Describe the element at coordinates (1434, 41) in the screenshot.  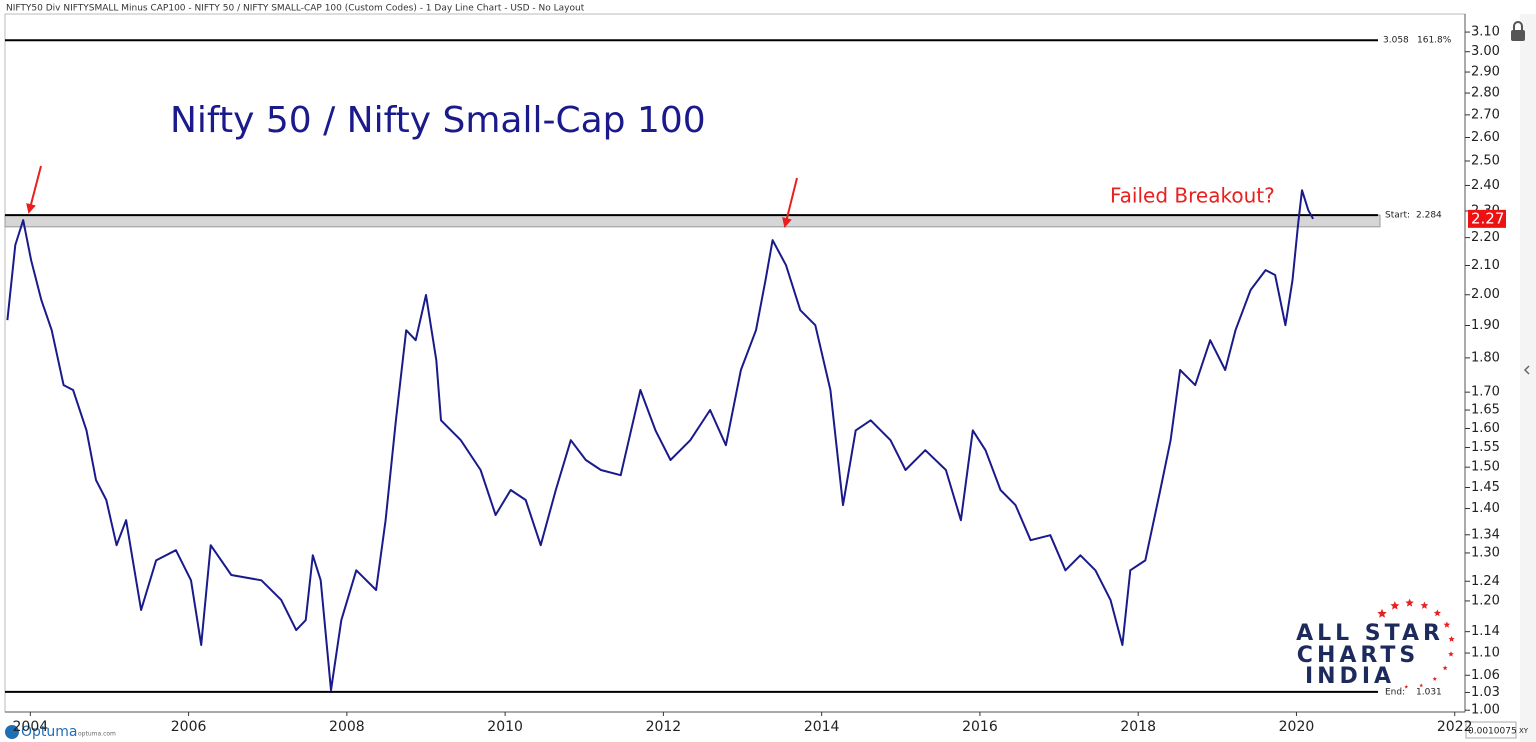
I see `level-label: 161.8%` at that location.